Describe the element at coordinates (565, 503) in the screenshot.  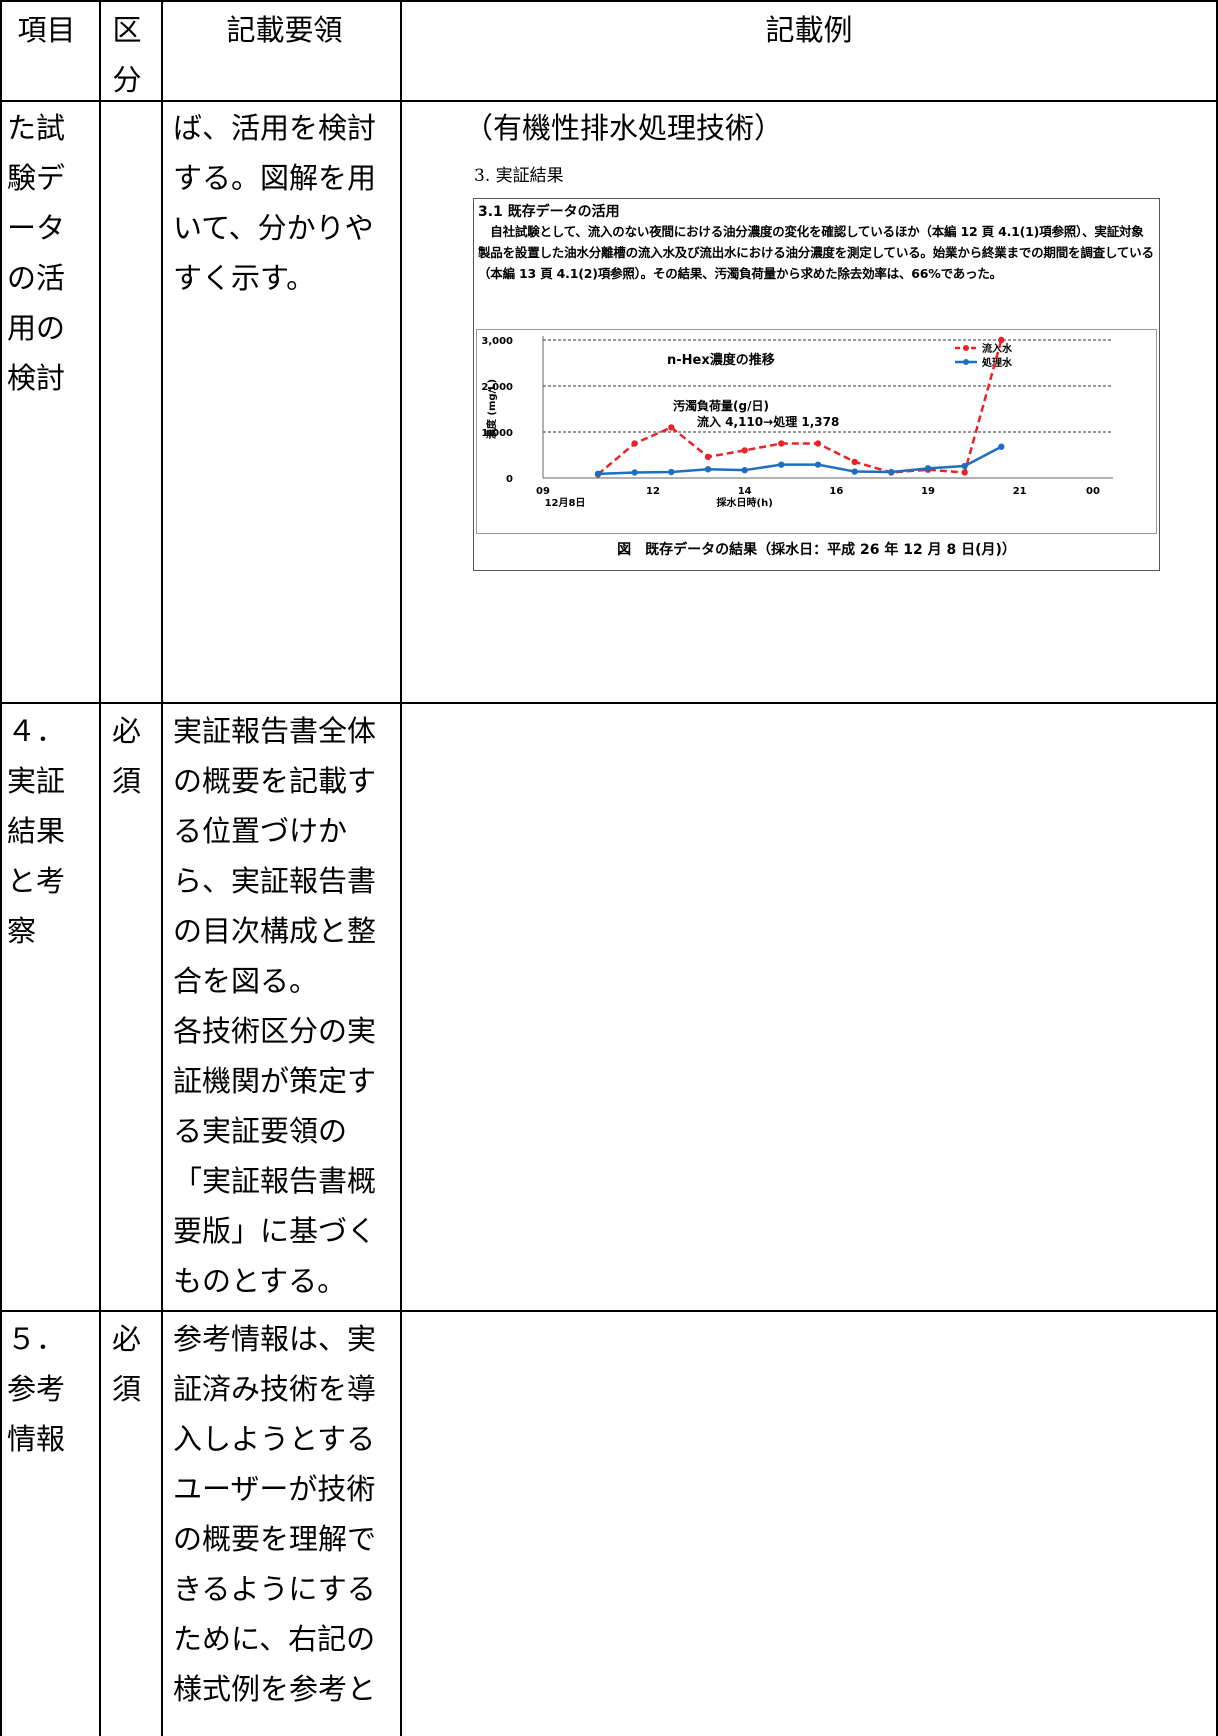
I see `x-sub-label: 12月8日` at that location.